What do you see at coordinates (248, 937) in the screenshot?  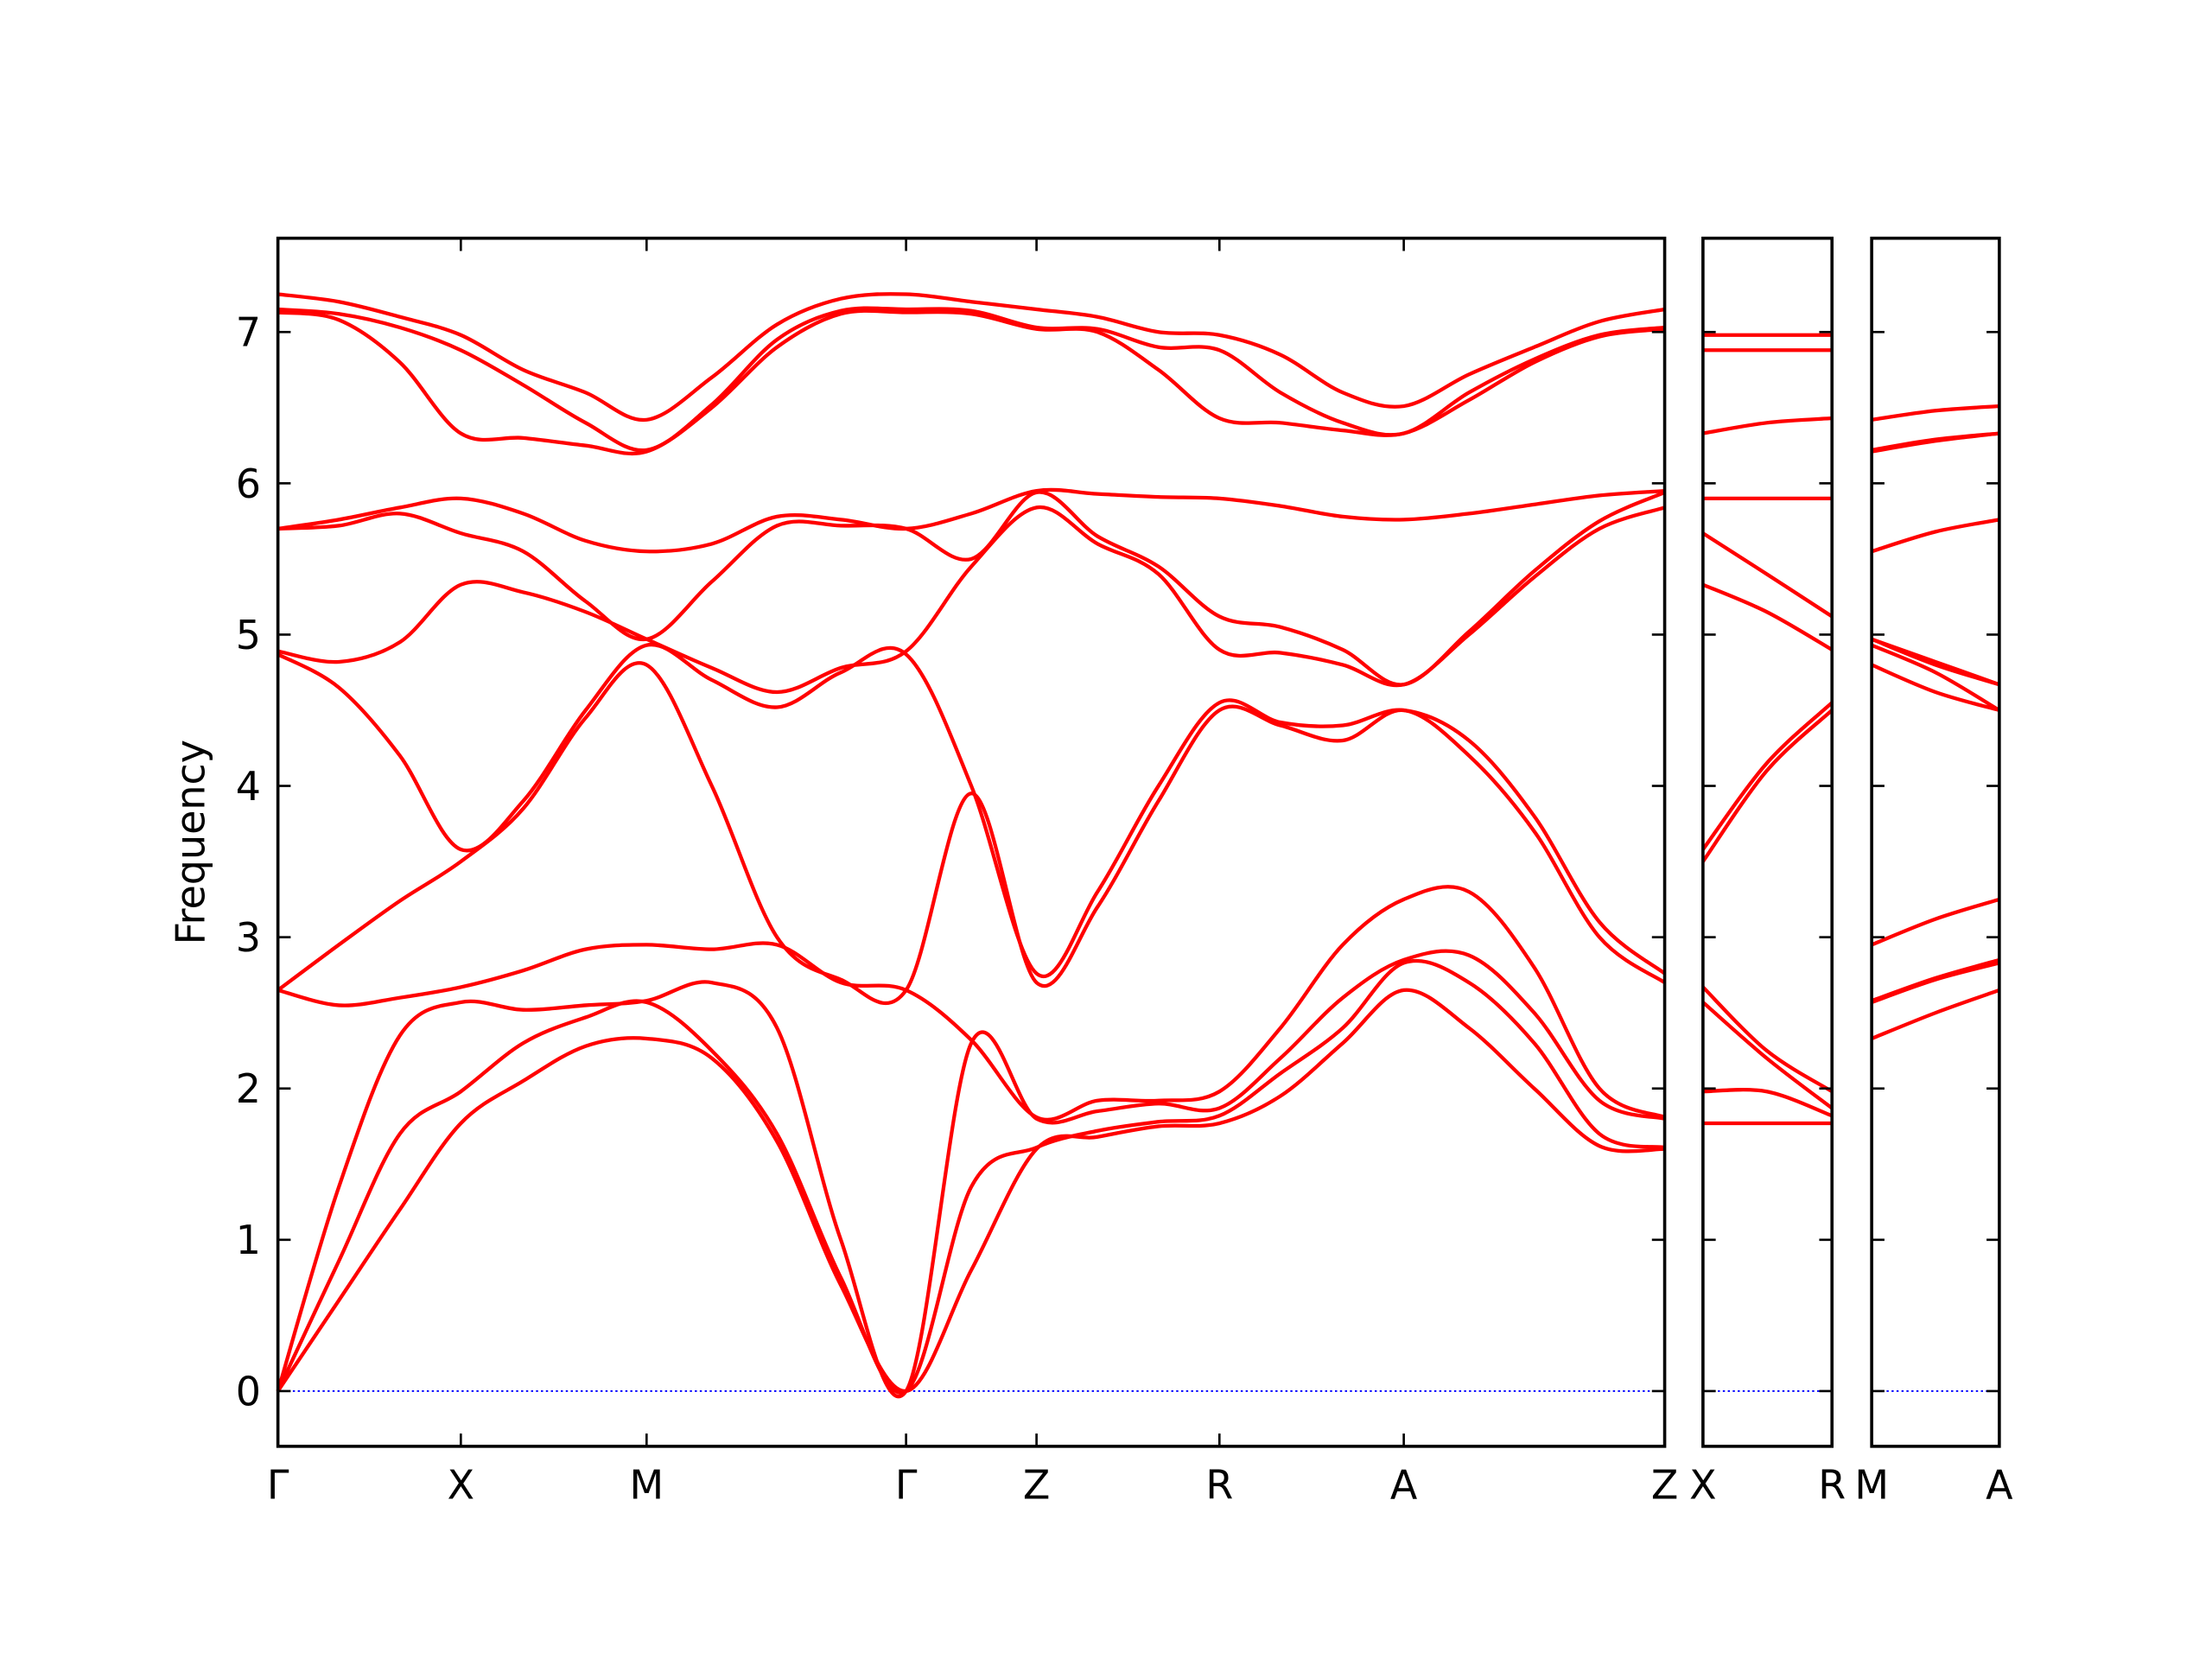 I see `y-tick-label: 3` at bounding box center [248, 937].